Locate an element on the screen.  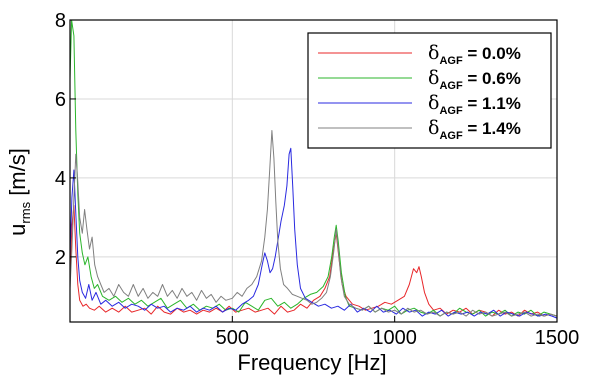
legend-label-2: δAGF = 1.1% is located at coordinates (474, 104).